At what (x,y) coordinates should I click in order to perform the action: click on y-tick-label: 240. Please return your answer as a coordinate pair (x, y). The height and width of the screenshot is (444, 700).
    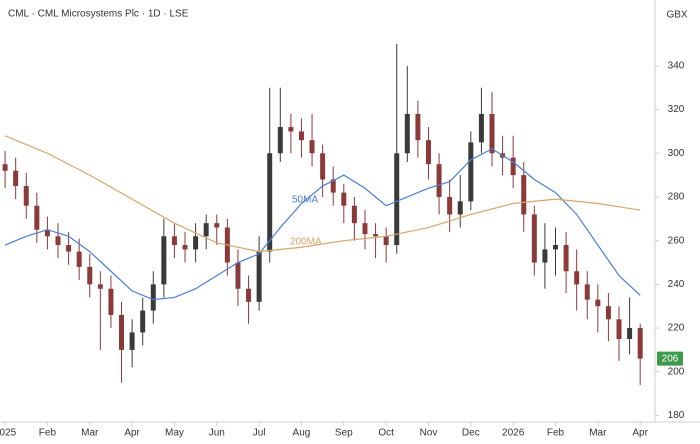
    Looking at the image, I should click on (676, 284).